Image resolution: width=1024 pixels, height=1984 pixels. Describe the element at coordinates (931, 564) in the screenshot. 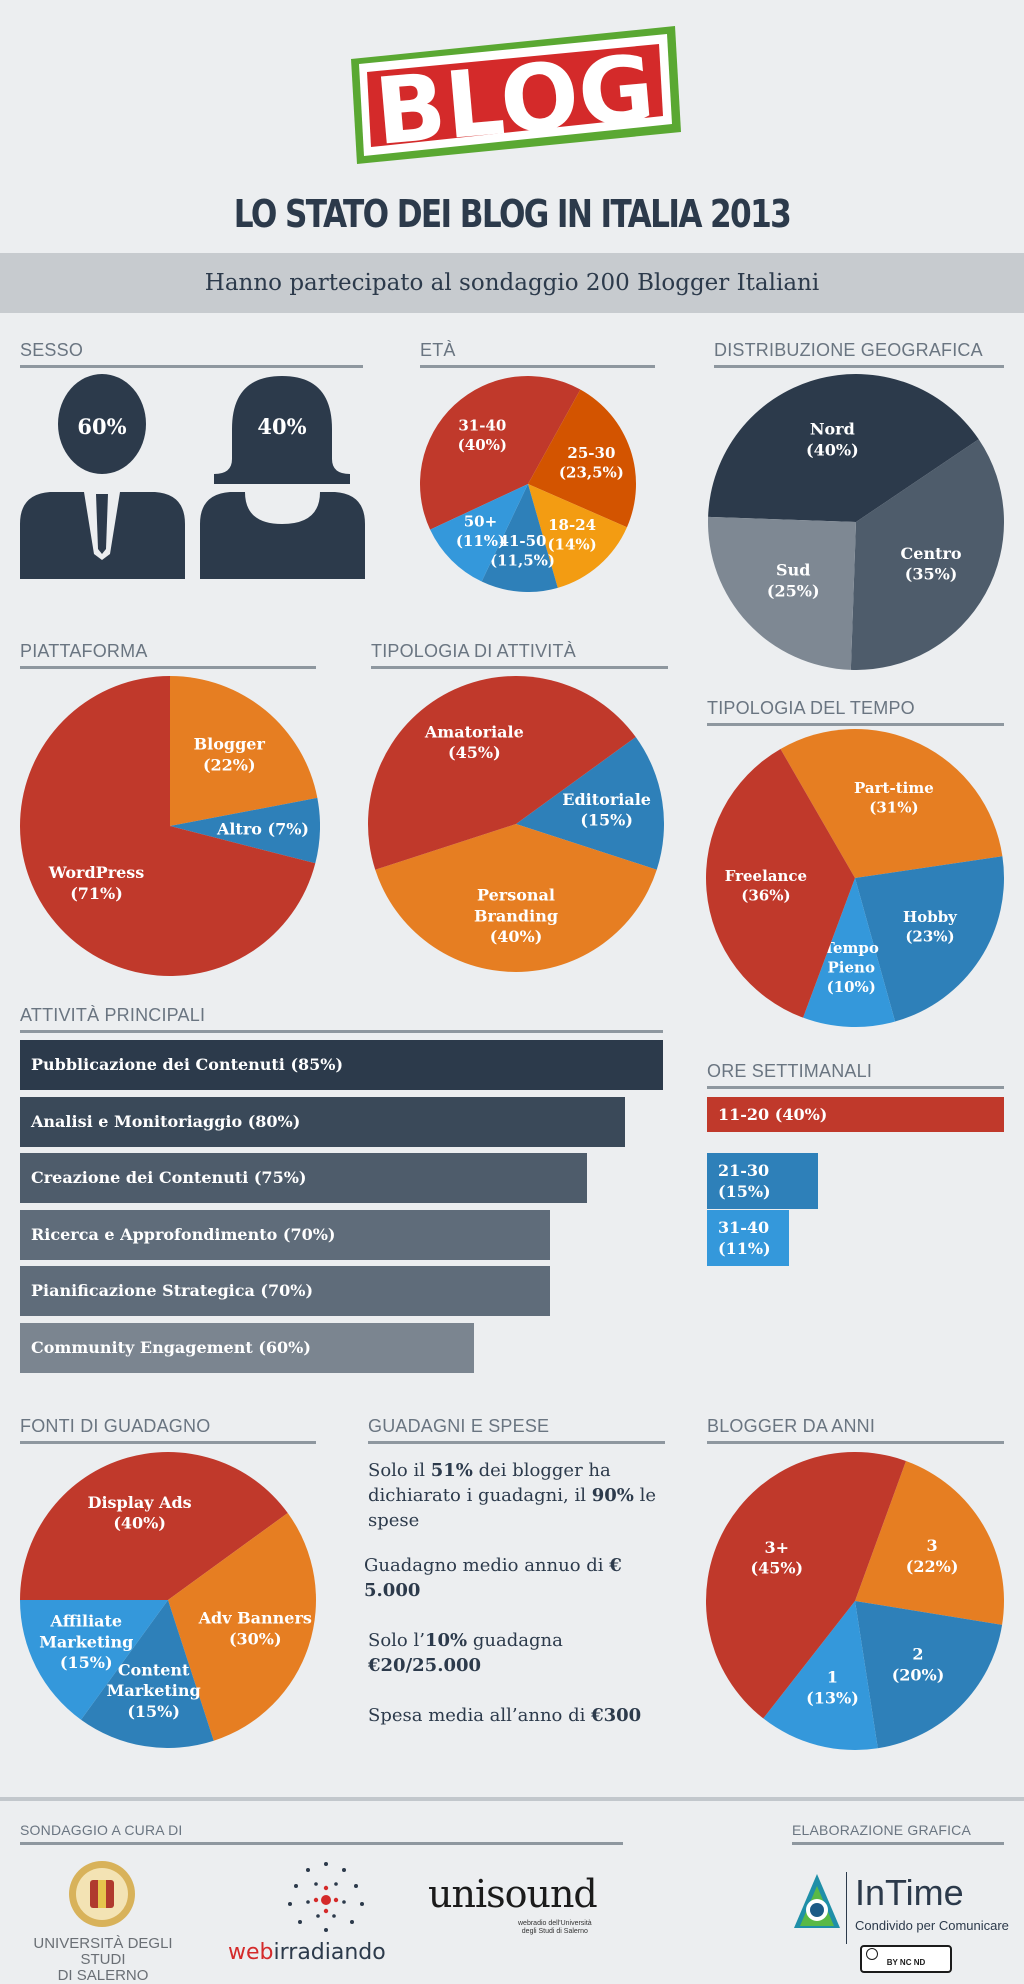

I see `pie-label-centro: Centro (35%)` at that location.